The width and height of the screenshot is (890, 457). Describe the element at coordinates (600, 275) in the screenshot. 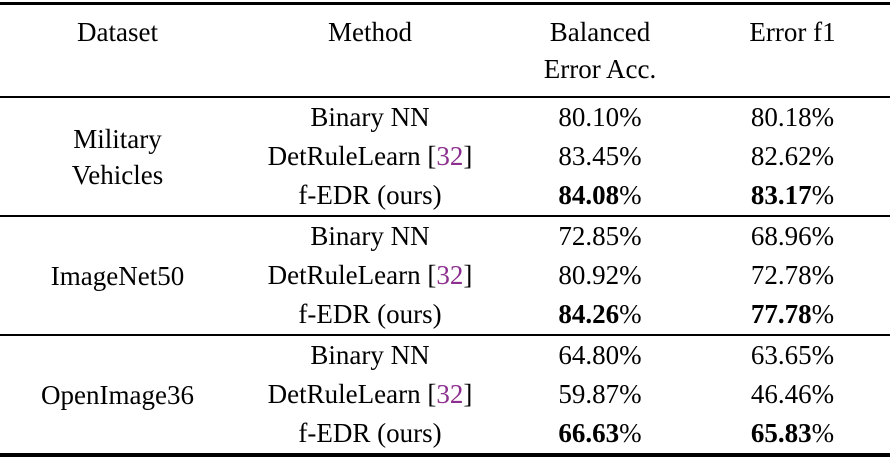

I see `value-balanced: 80.92%` at that location.